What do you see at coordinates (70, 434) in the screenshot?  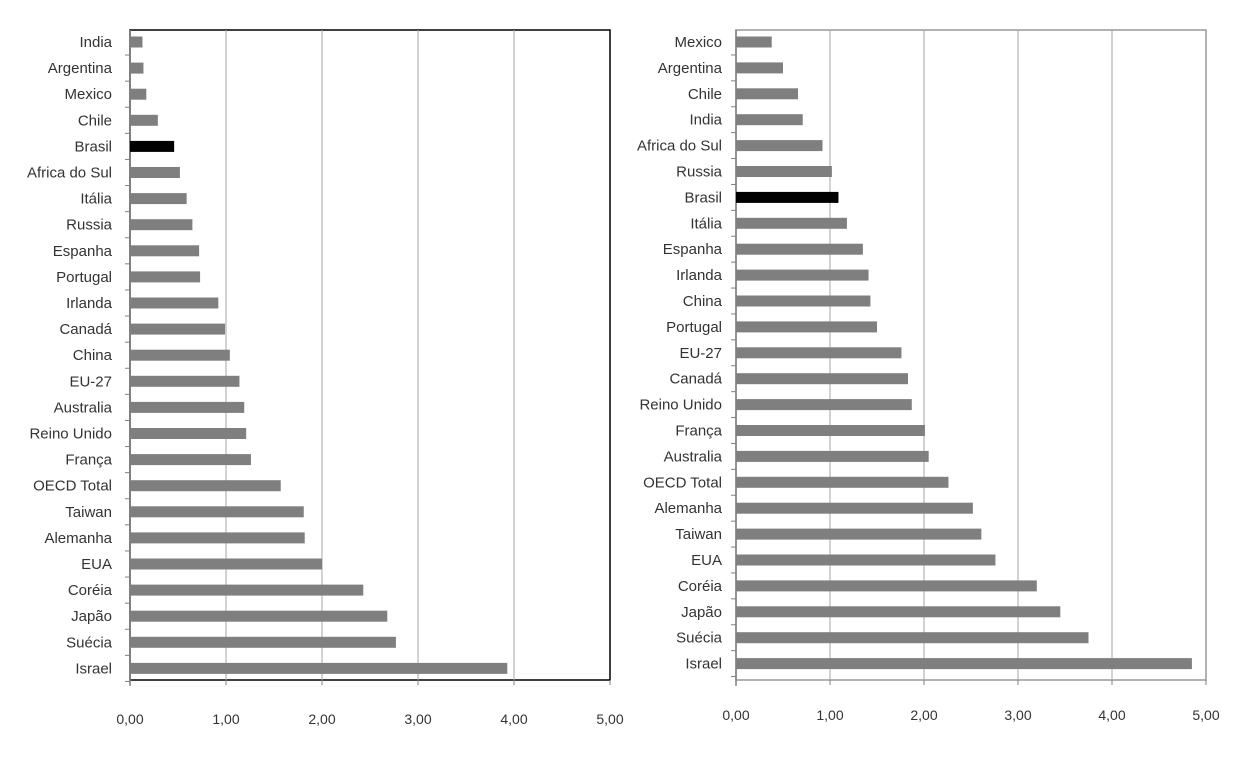 I see `category-label: Reino Unido` at bounding box center [70, 434].